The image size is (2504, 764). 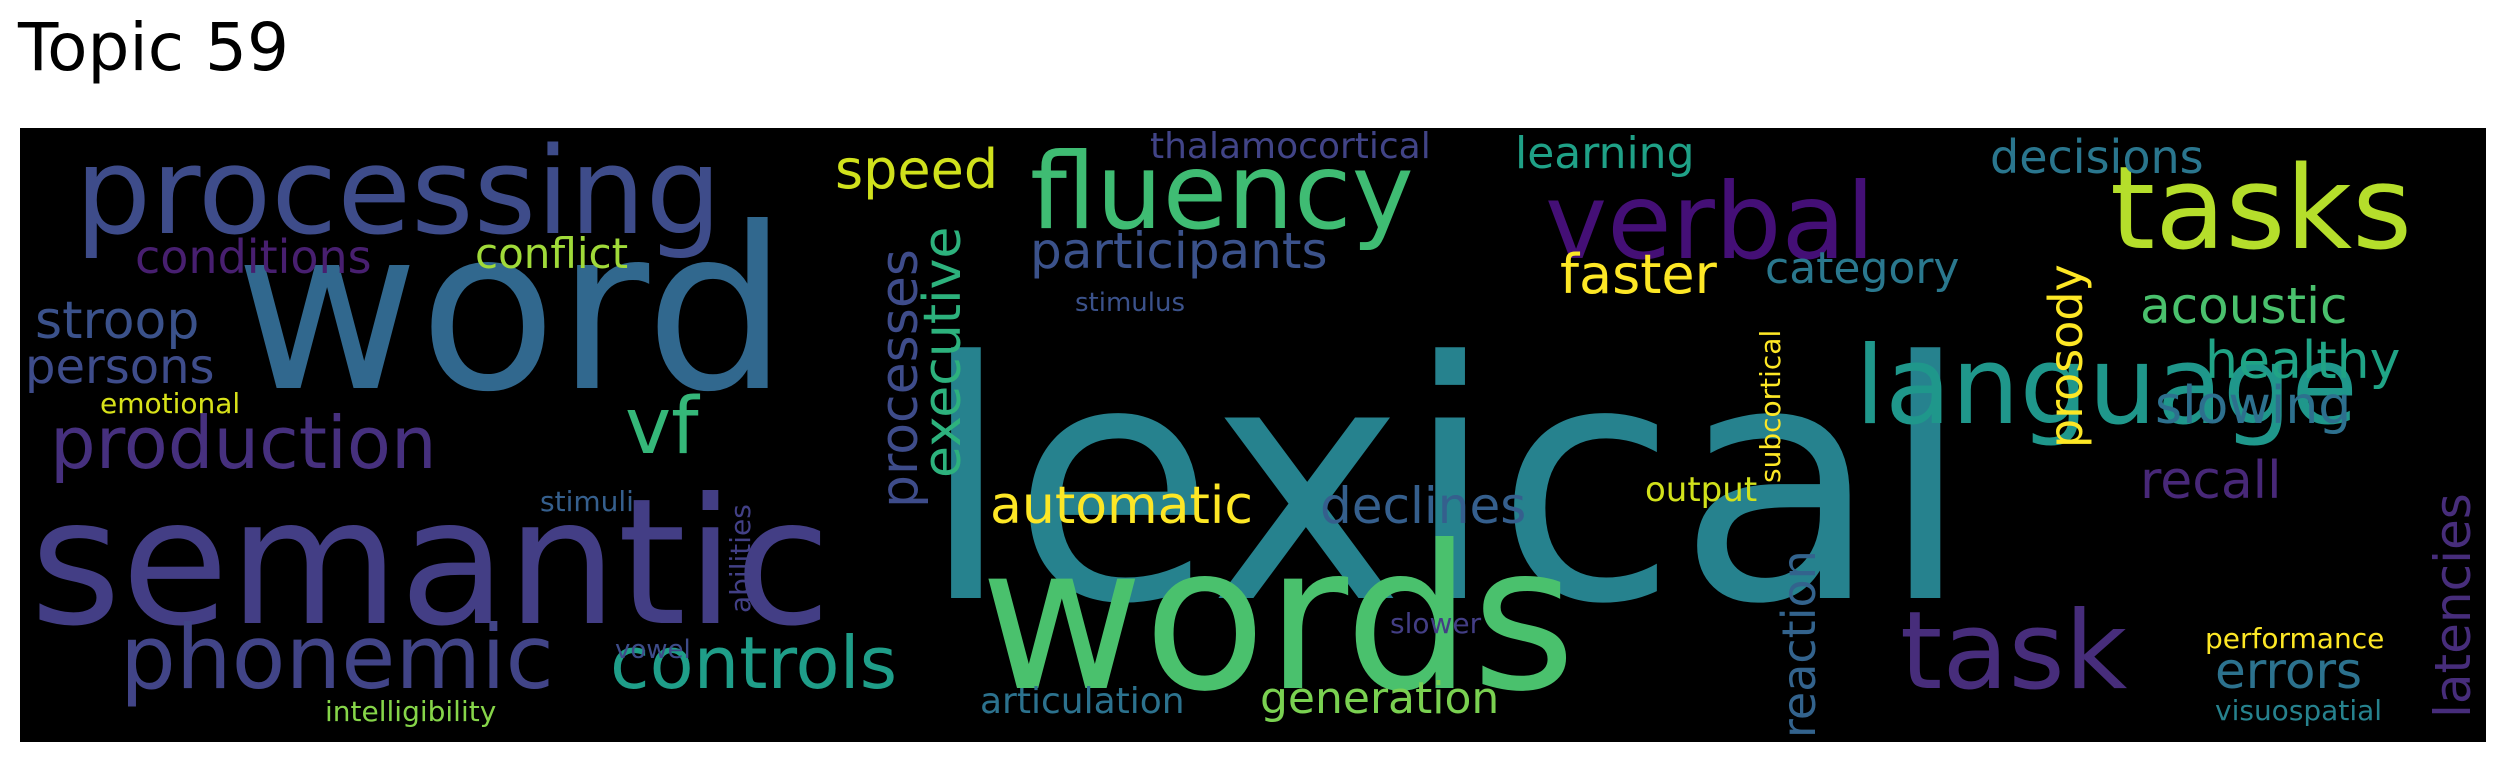 What do you see at coordinates (1290, 147) in the screenshot?
I see `cloud-word-thalamocortical: thalamocortical` at bounding box center [1290, 147].